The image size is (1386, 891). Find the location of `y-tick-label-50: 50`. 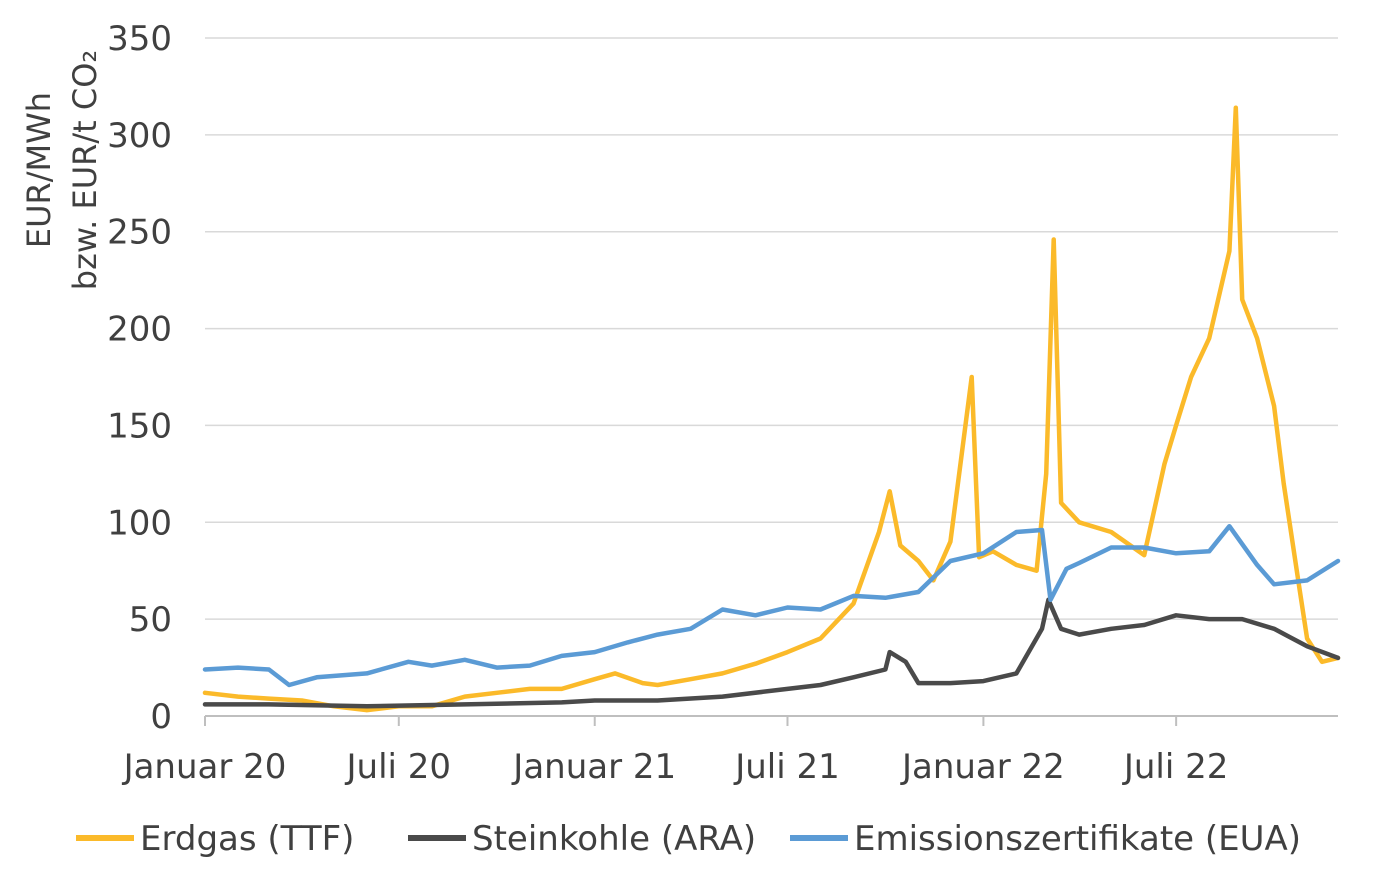

y-tick-label-50: 50 is located at coordinates (150, 620).